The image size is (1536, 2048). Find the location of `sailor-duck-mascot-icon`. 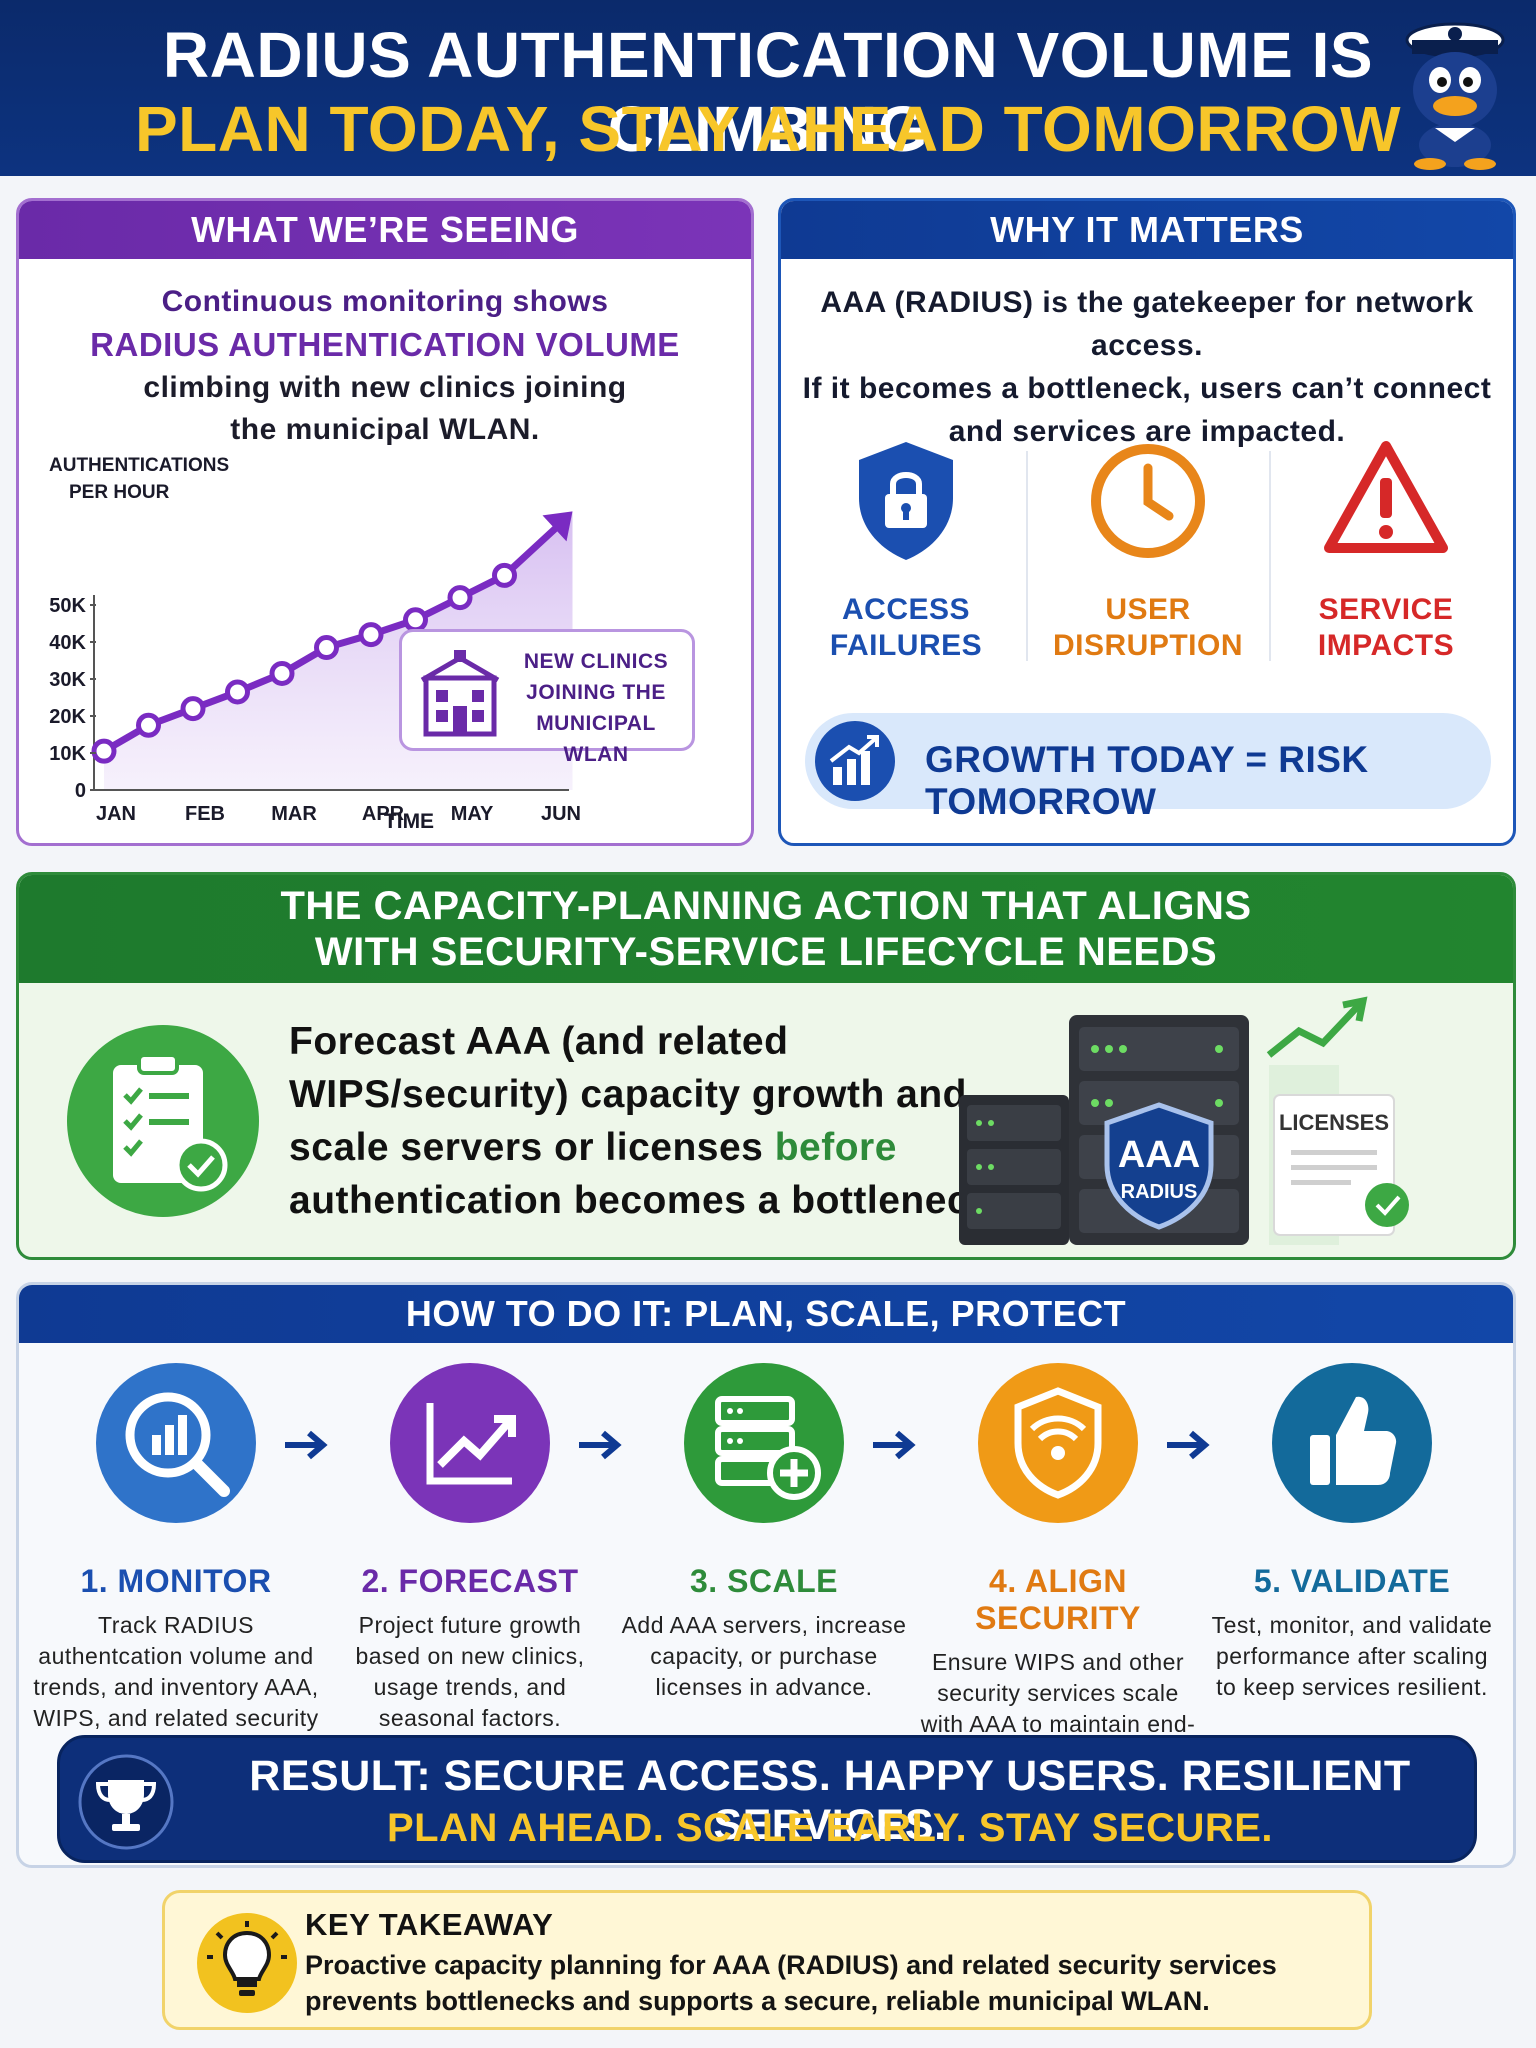

sailor-duck-mascot-icon is located at coordinates (1455, 96).